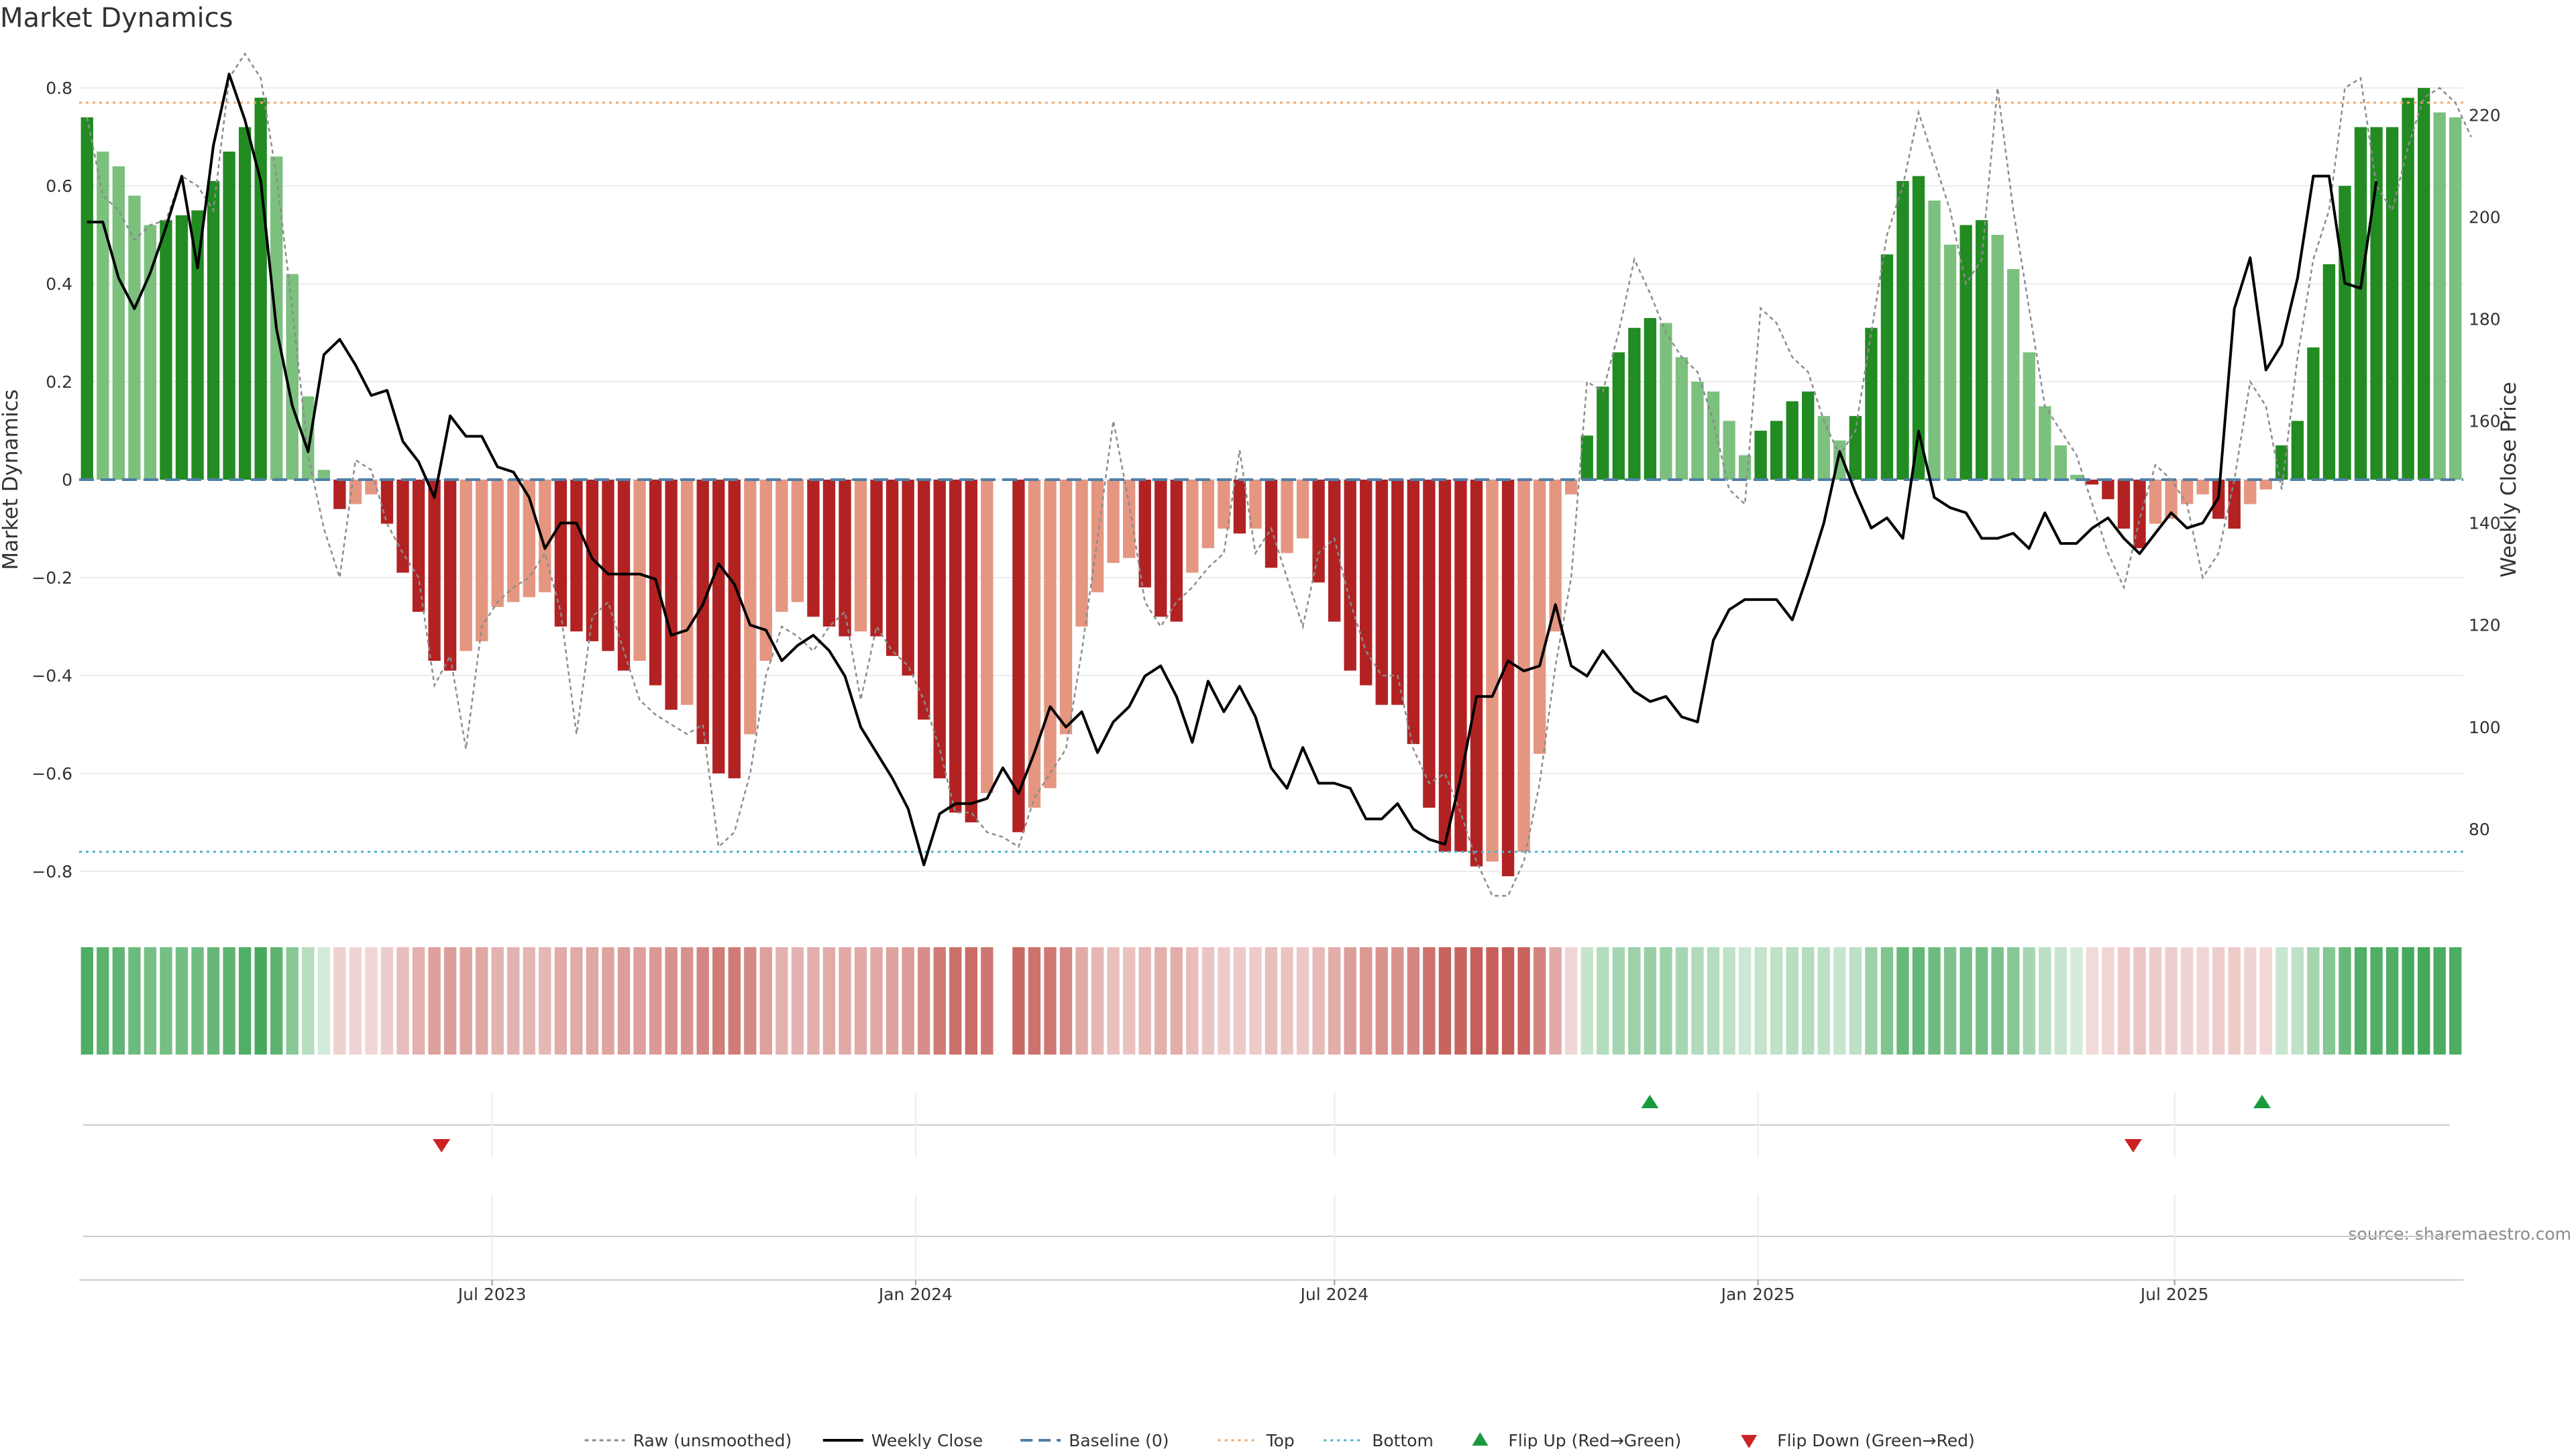 Image resolution: width=2576 pixels, height=1449 pixels. I want to click on legend-label: Bottom, so click(1403, 1440).